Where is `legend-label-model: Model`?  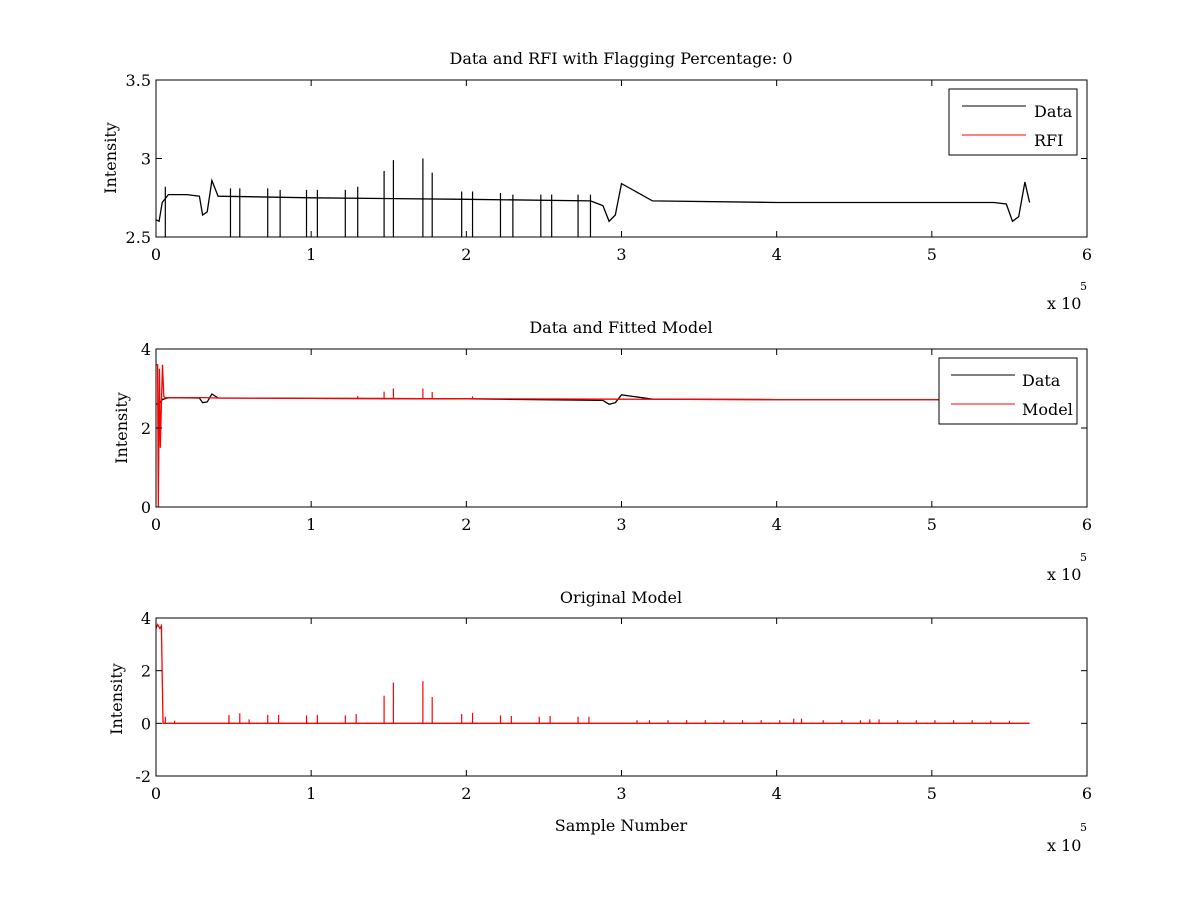 legend-label-model: Model is located at coordinates (1047, 409).